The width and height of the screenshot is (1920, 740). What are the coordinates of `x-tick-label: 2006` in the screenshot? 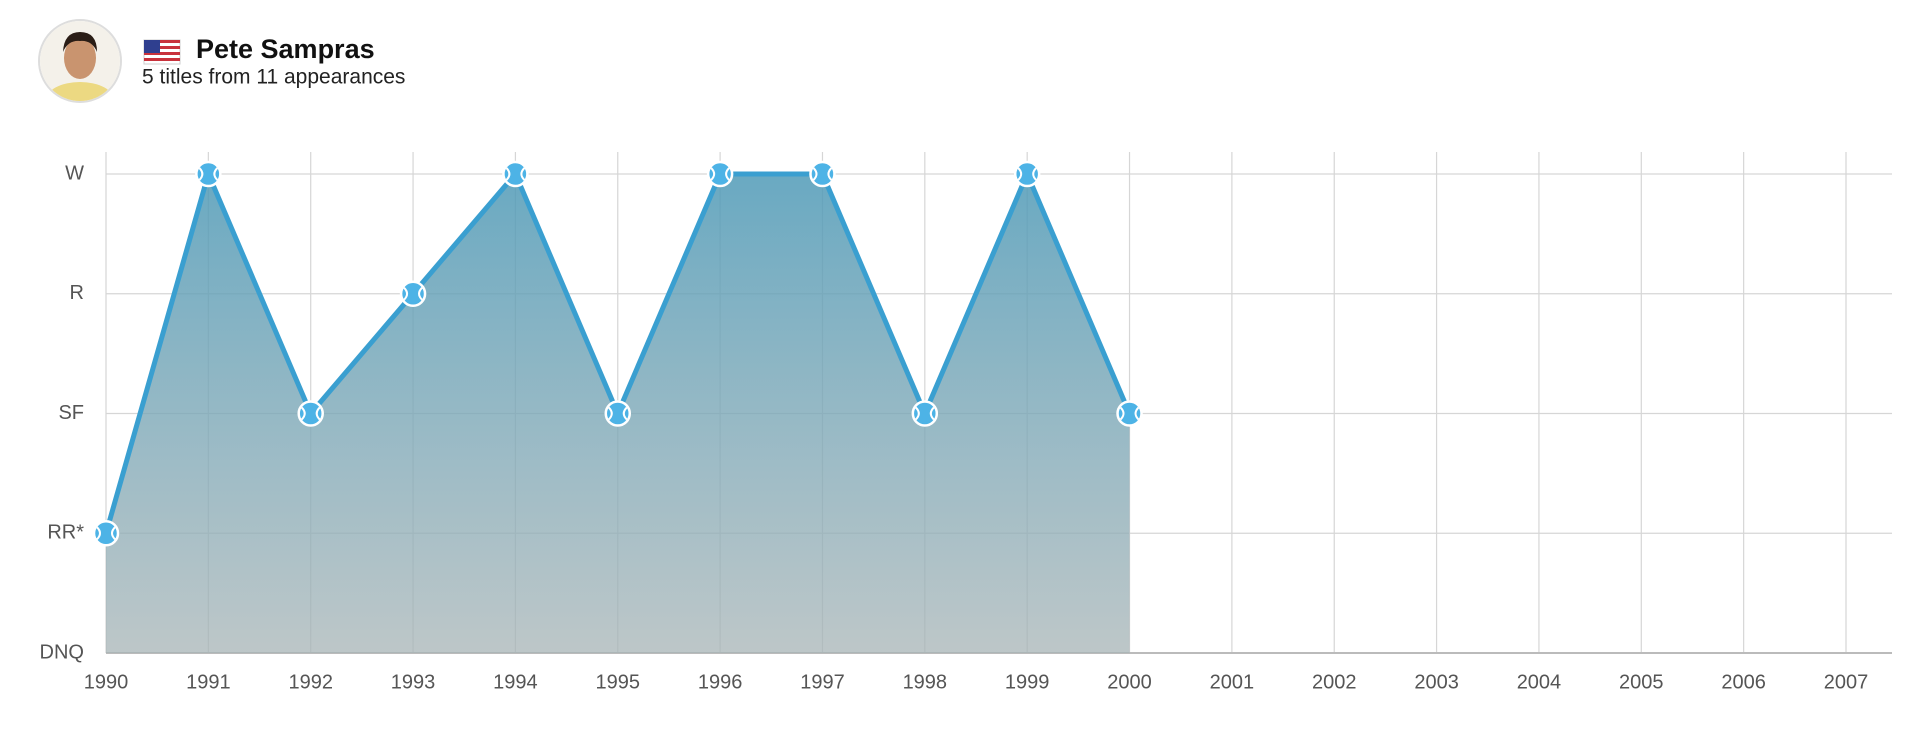 It's located at (1743, 682).